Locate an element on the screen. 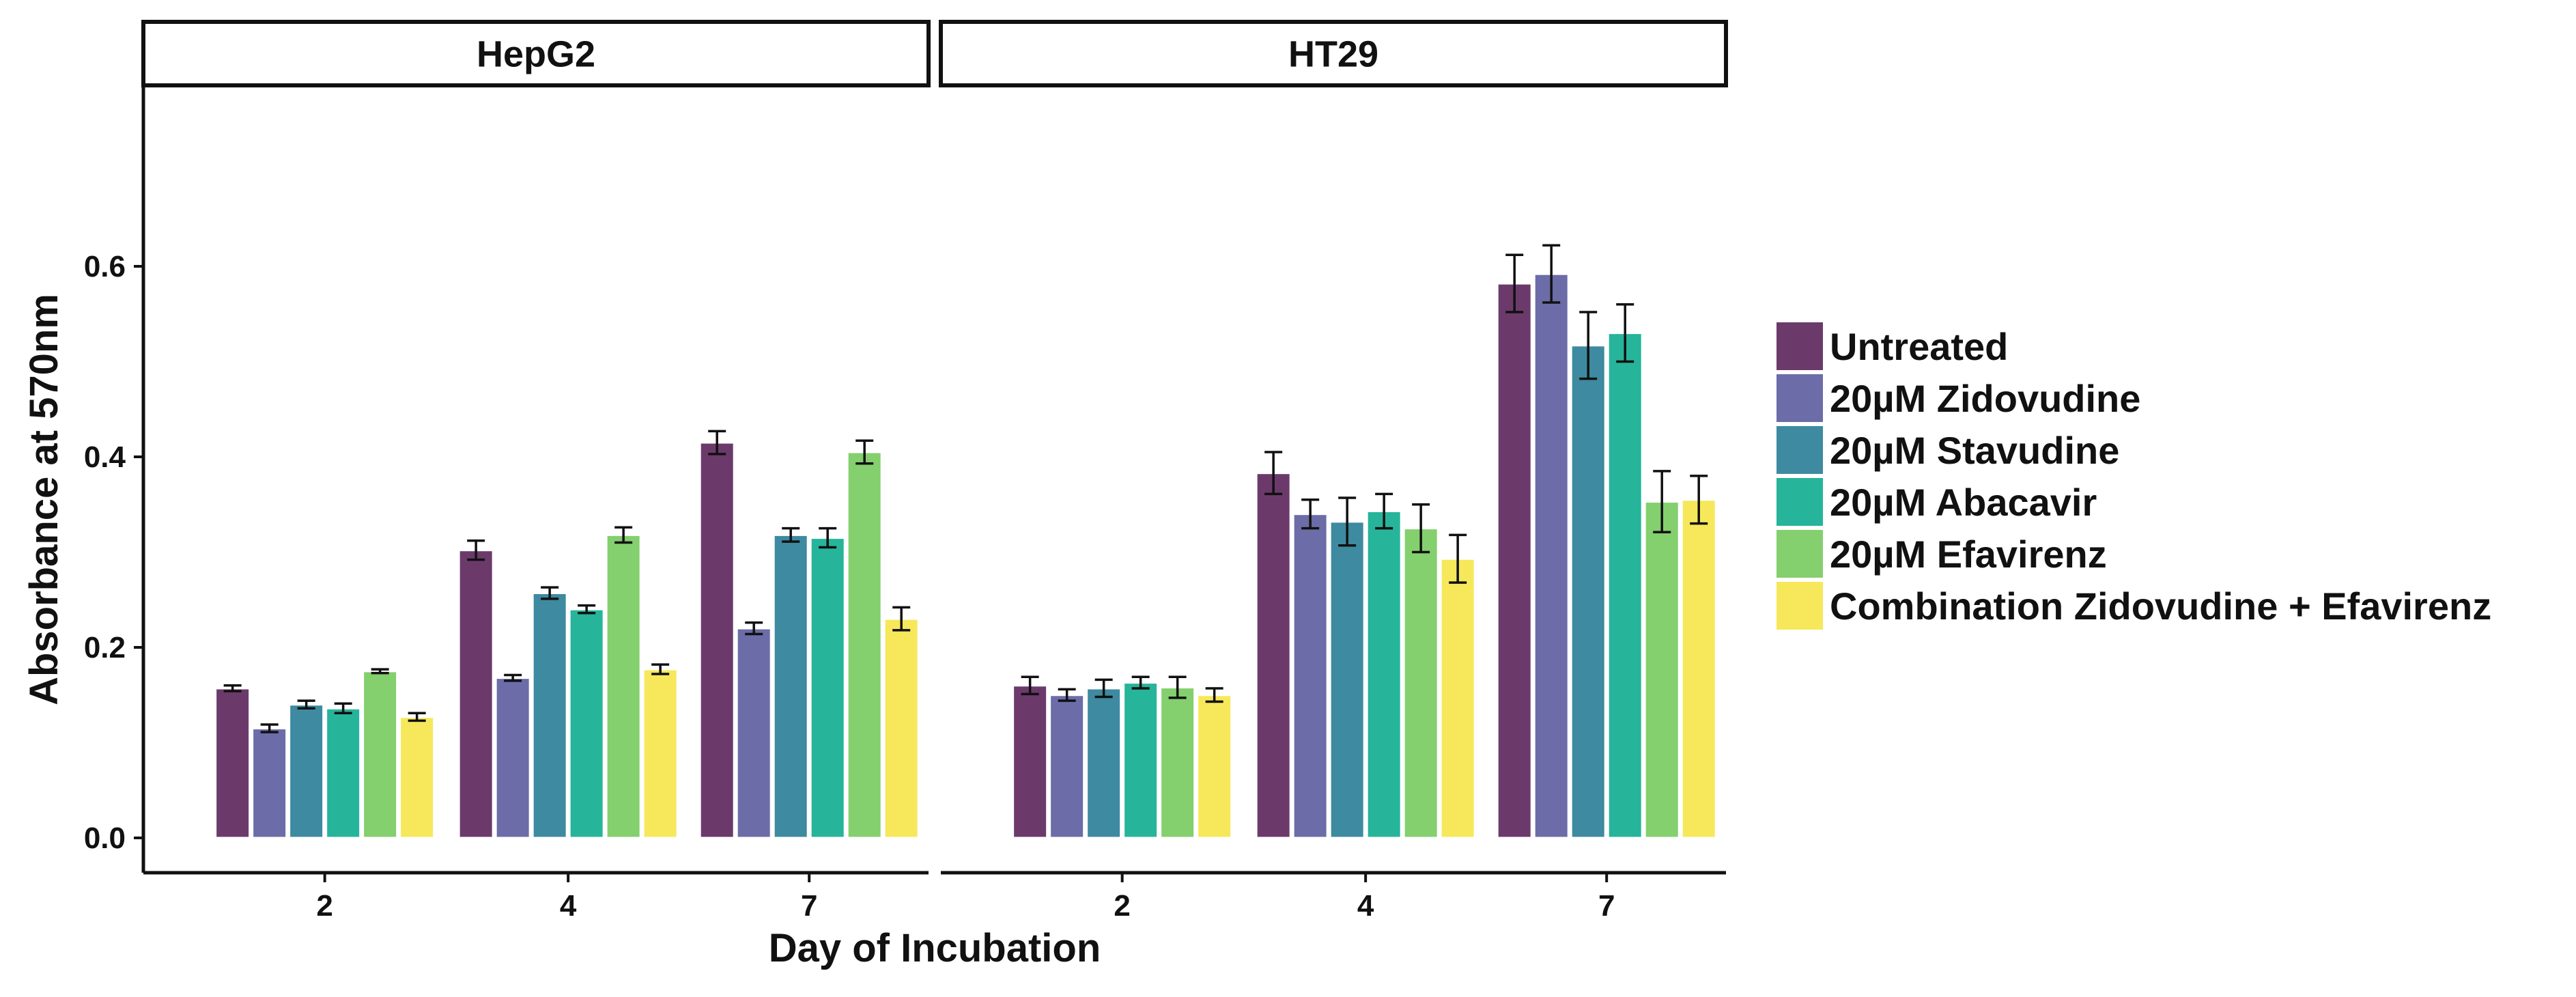 This screenshot has height=997, width=2576. y-tick-label: 0.6 is located at coordinates (105, 266).